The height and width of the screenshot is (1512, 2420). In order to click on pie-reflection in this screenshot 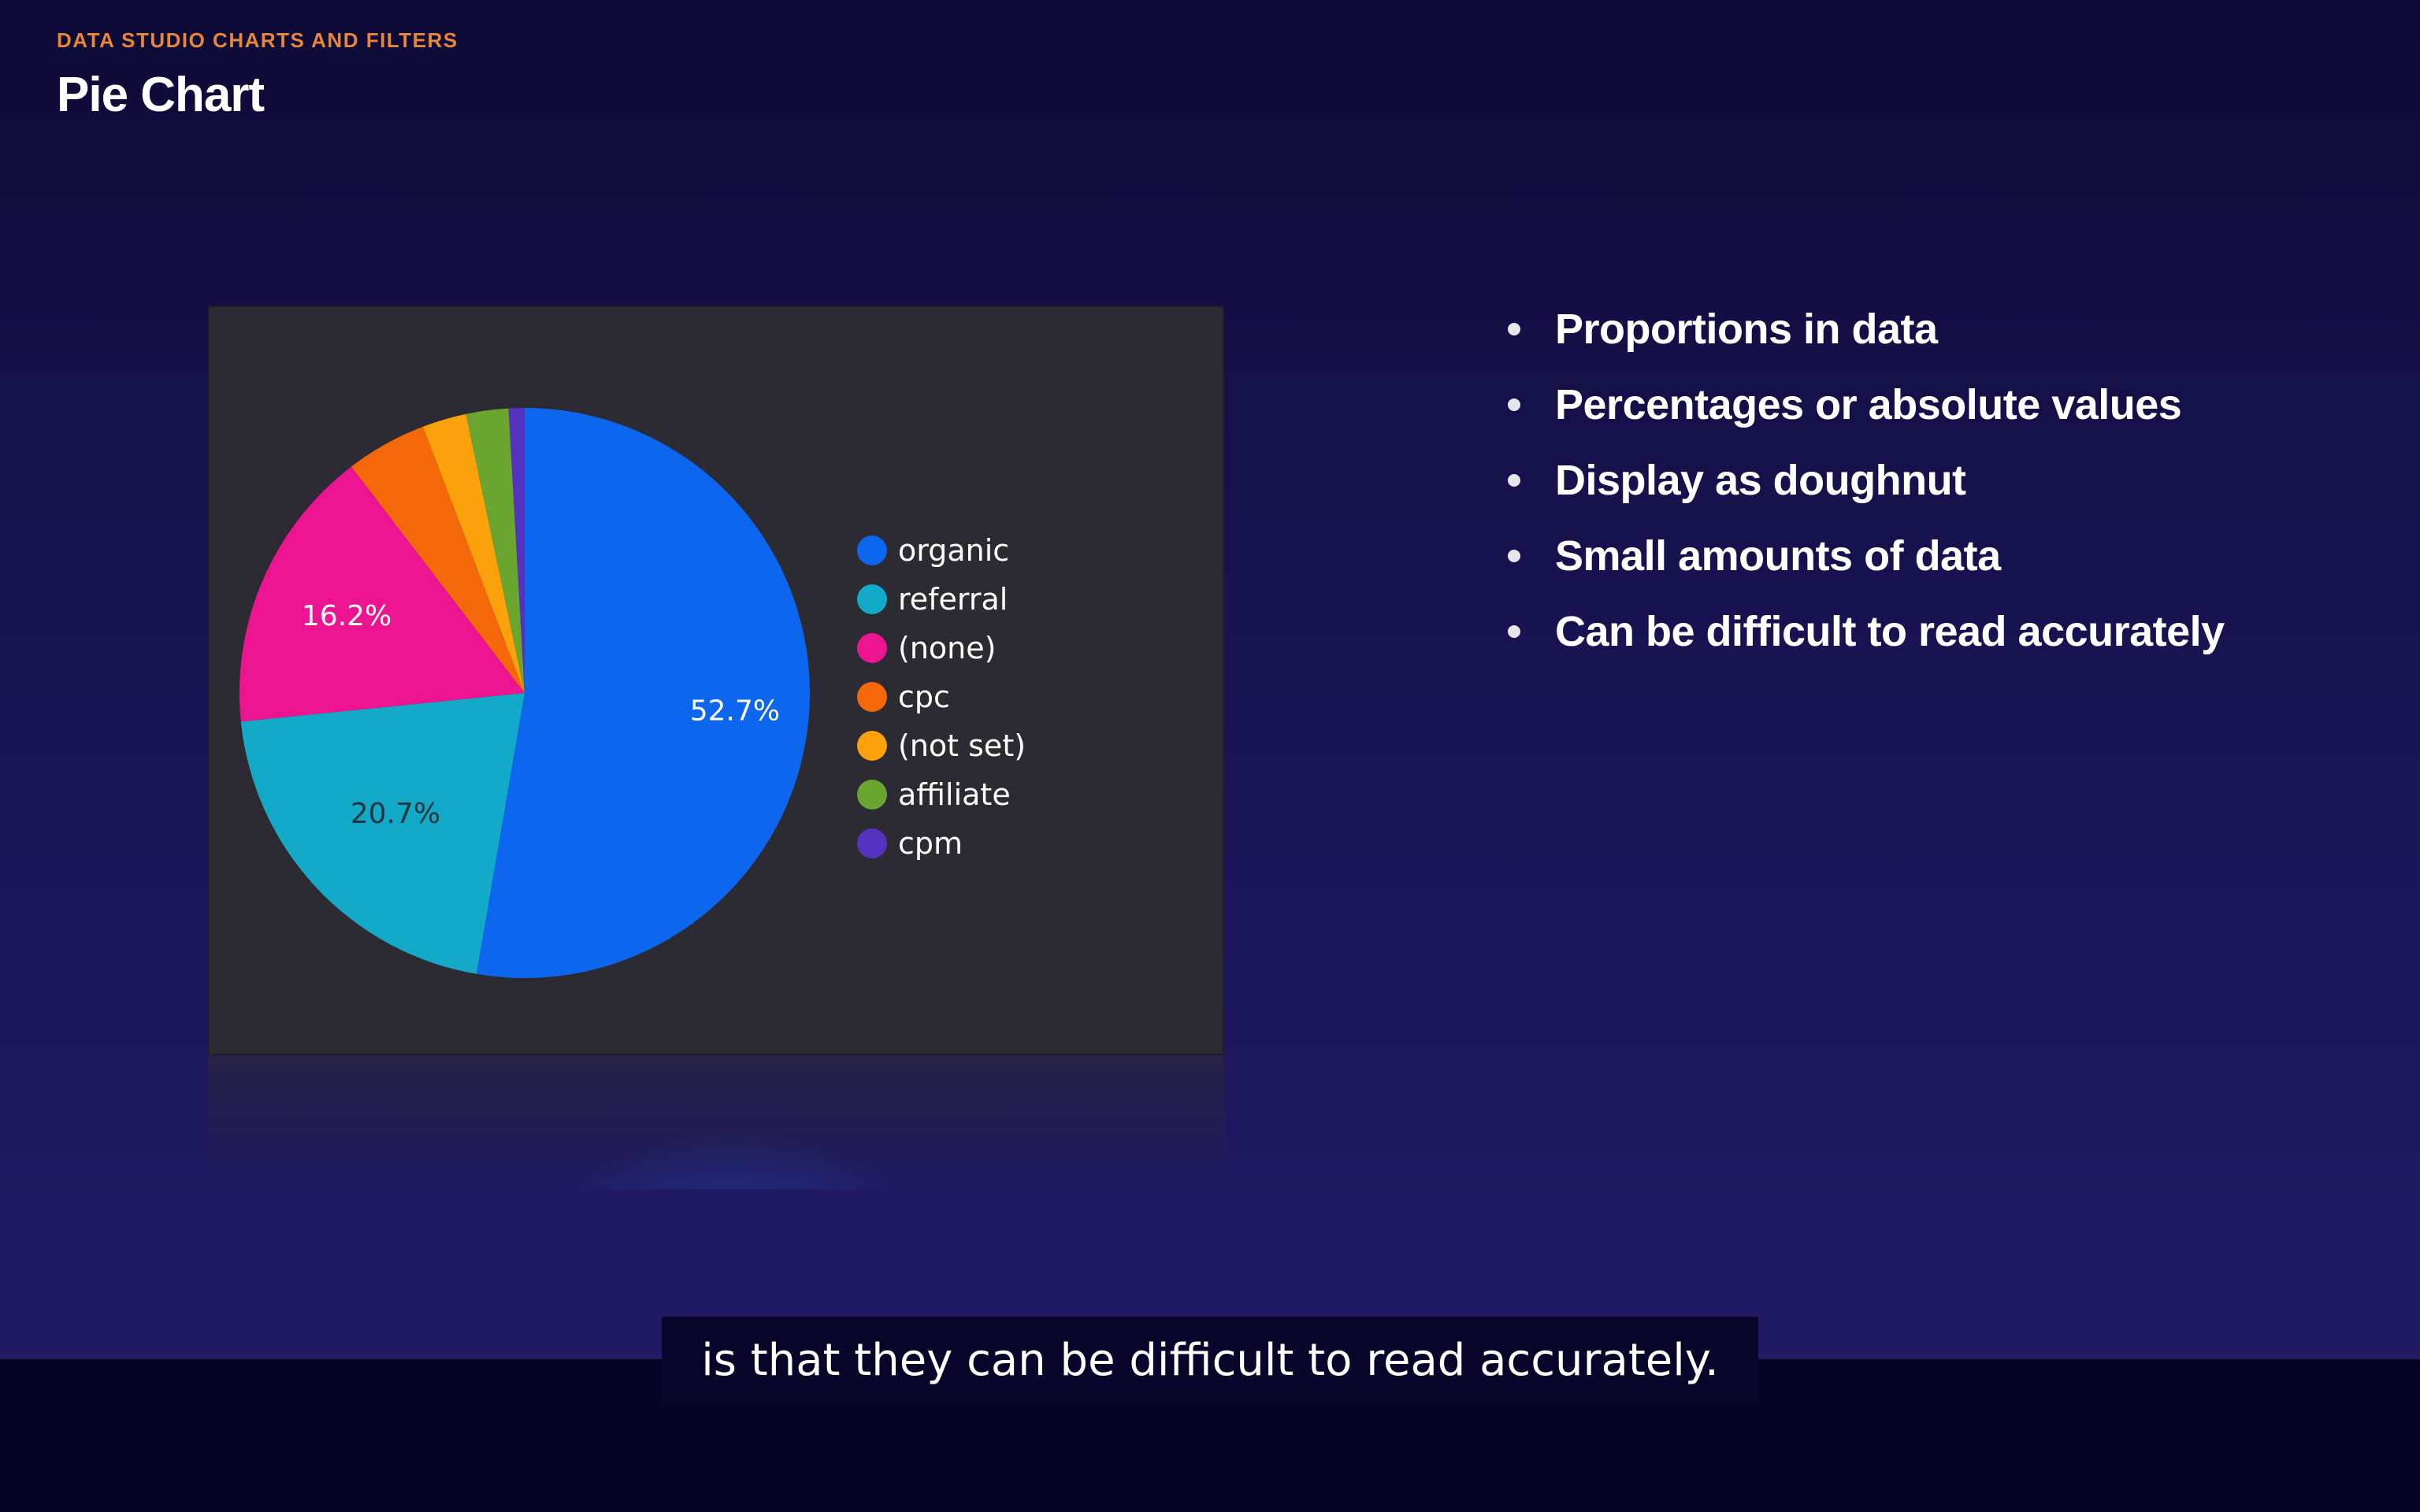, I will do `click(734, 1161)`.